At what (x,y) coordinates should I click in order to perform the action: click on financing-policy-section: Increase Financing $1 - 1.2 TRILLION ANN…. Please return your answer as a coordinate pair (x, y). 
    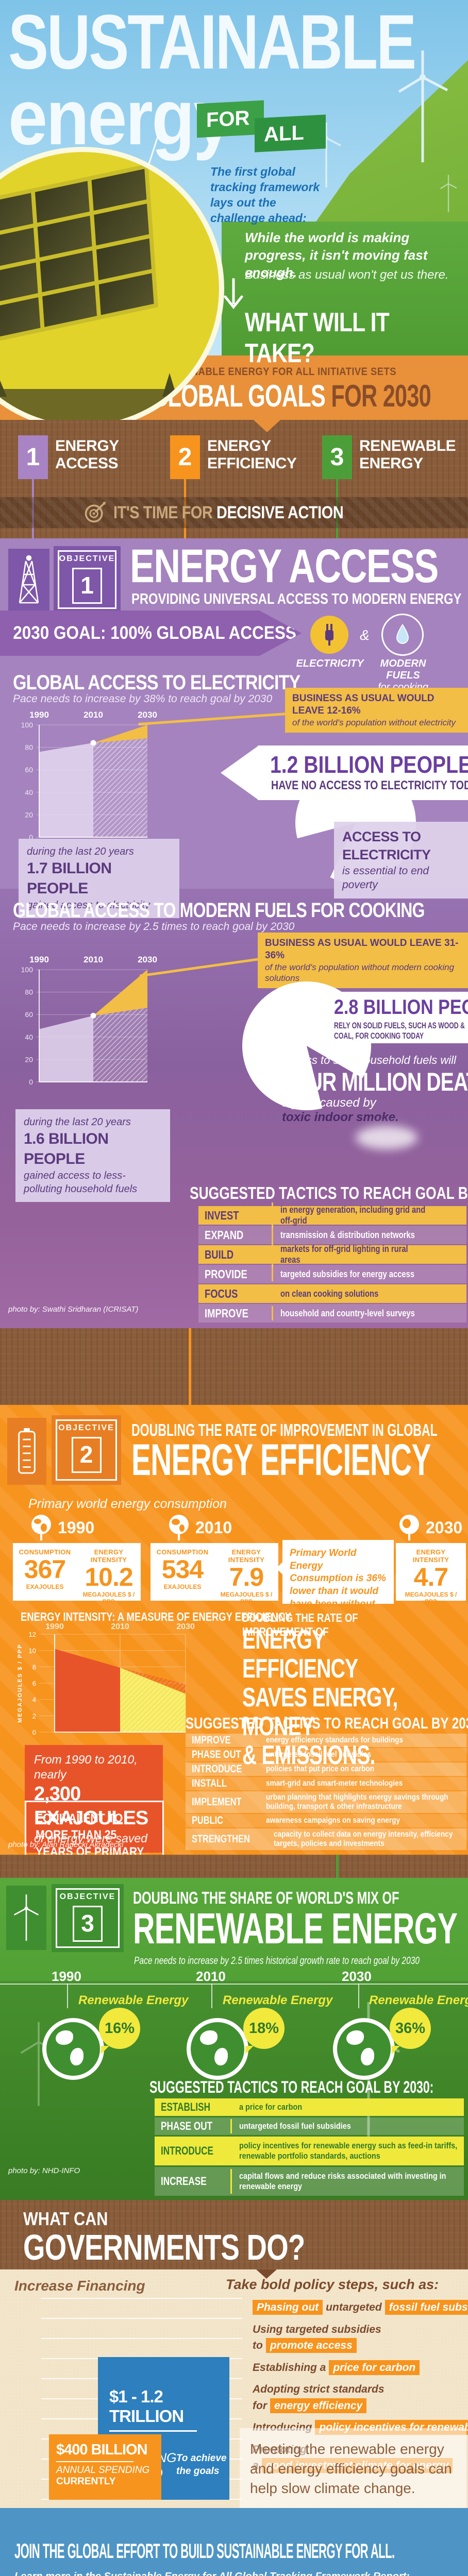
    Looking at the image, I should click on (234, 2388).